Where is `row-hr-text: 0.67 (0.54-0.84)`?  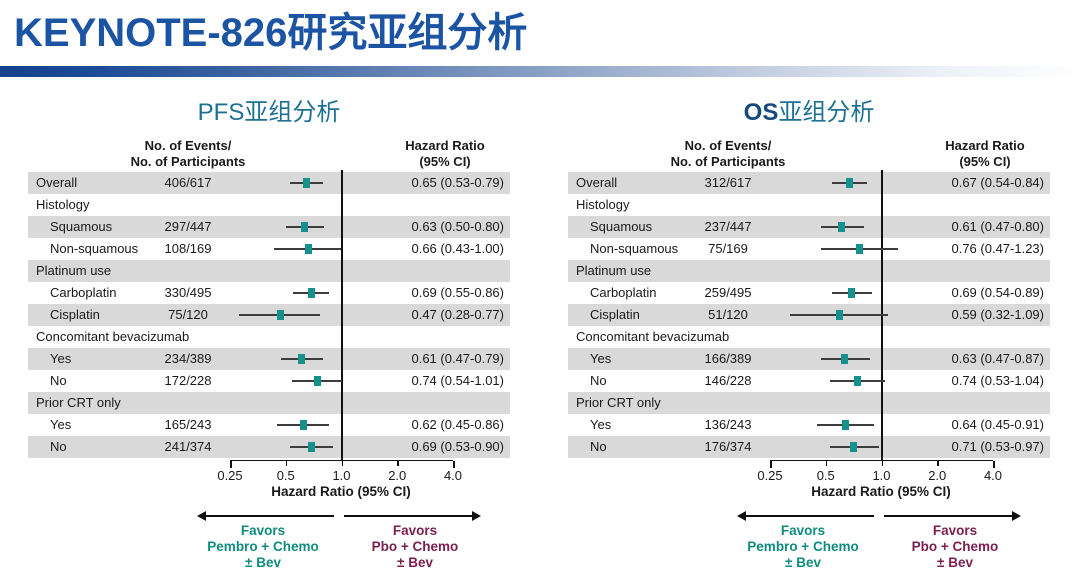
row-hr-text: 0.67 (0.54-0.84) is located at coordinates (997, 182).